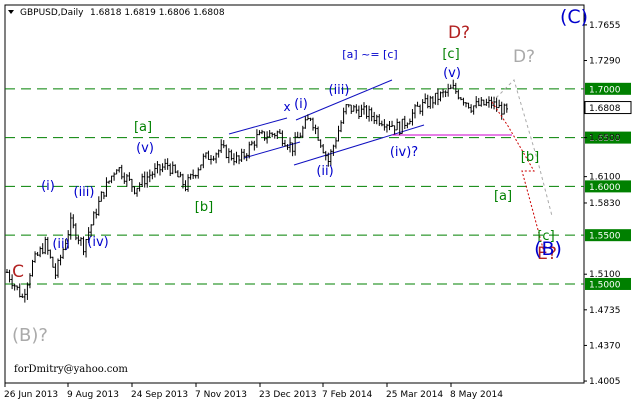  What do you see at coordinates (574, 17) in the screenshot?
I see `wave-label: (C)` at bounding box center [574, 17].